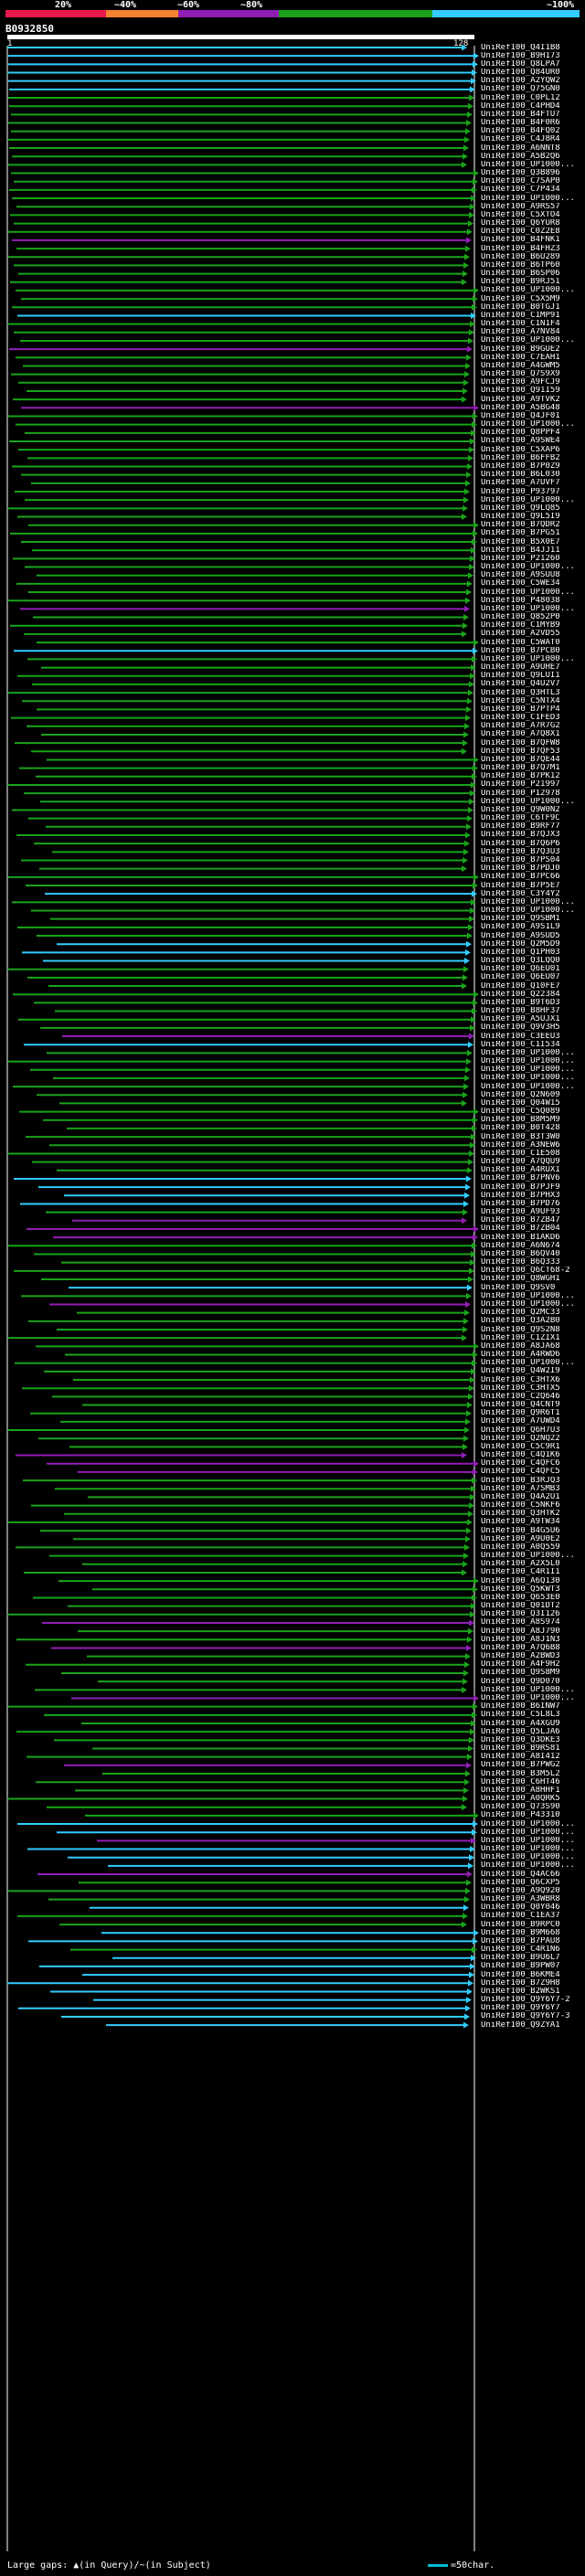 The image size is (585, 2576). Describe the element at coordinates (520, 1455) in the screenshot. I see `hit-label: UniRef100_C4Q1K6` at that location.